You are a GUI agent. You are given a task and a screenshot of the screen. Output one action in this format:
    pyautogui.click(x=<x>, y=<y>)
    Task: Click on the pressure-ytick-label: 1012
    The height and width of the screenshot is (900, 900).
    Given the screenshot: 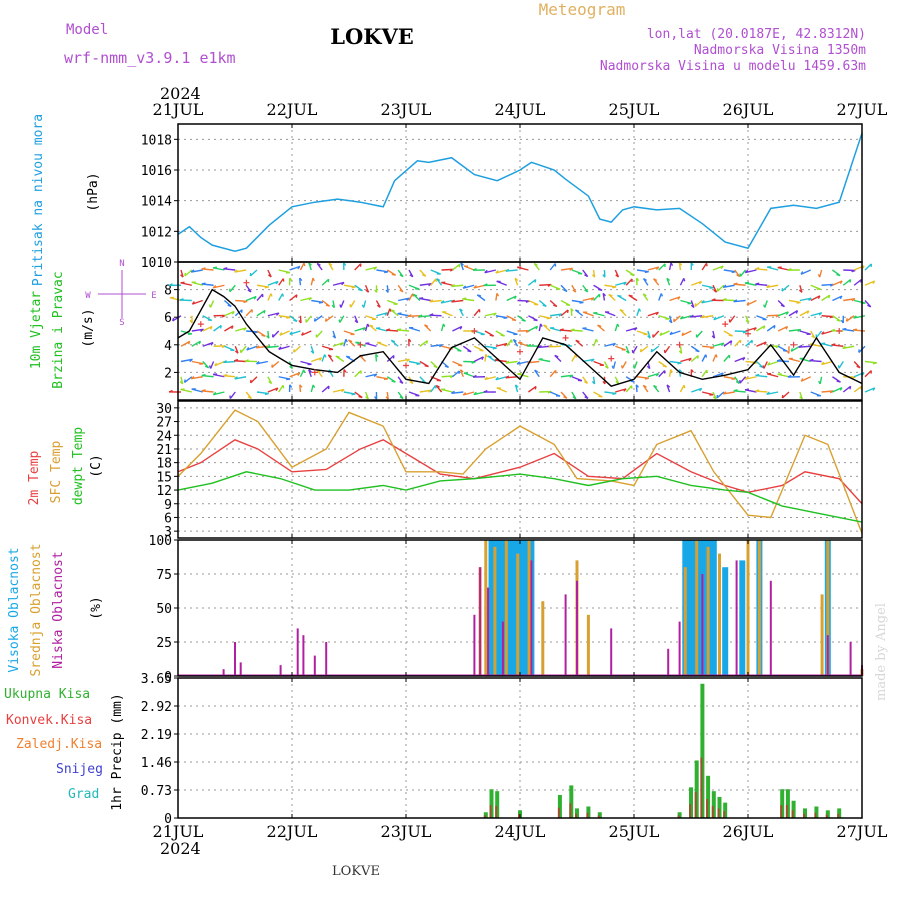 What is the action you would take?
    pyautogui.click(x=156, y=232)
    